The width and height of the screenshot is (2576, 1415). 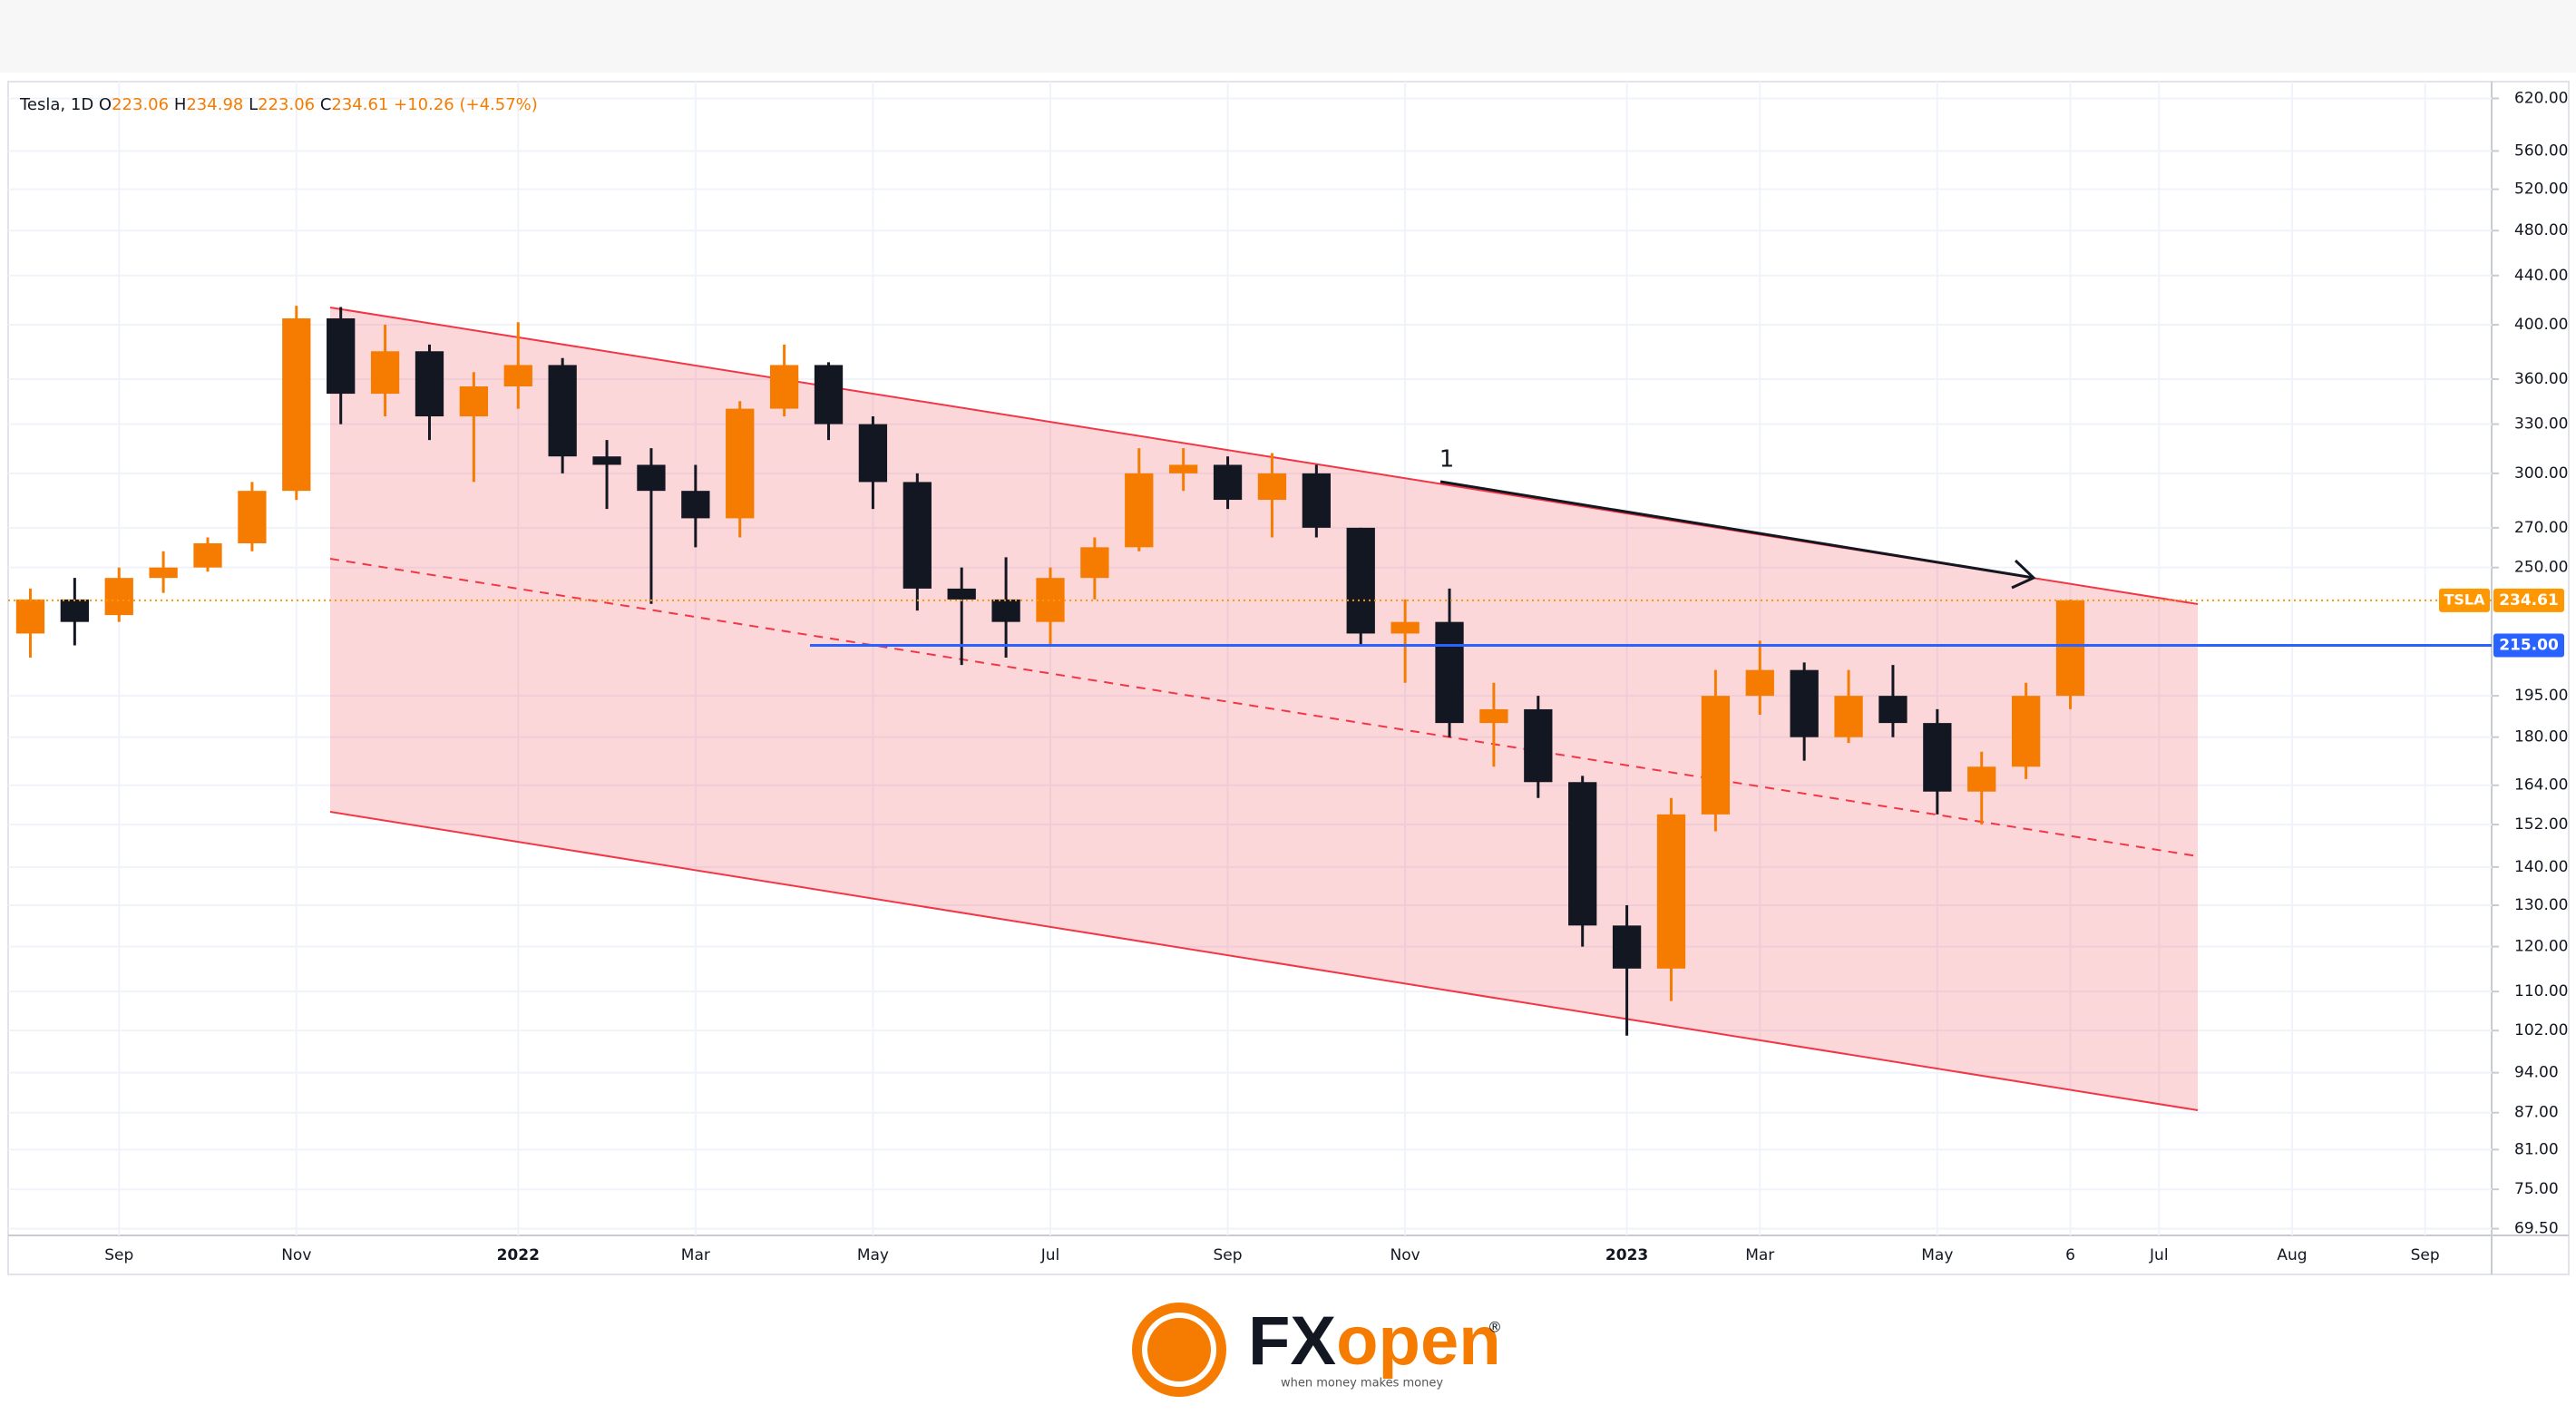 What do you see at coordinates (359, 105) in the screenshot?
I see `close: 234.61` at bounding box center [359, 105].